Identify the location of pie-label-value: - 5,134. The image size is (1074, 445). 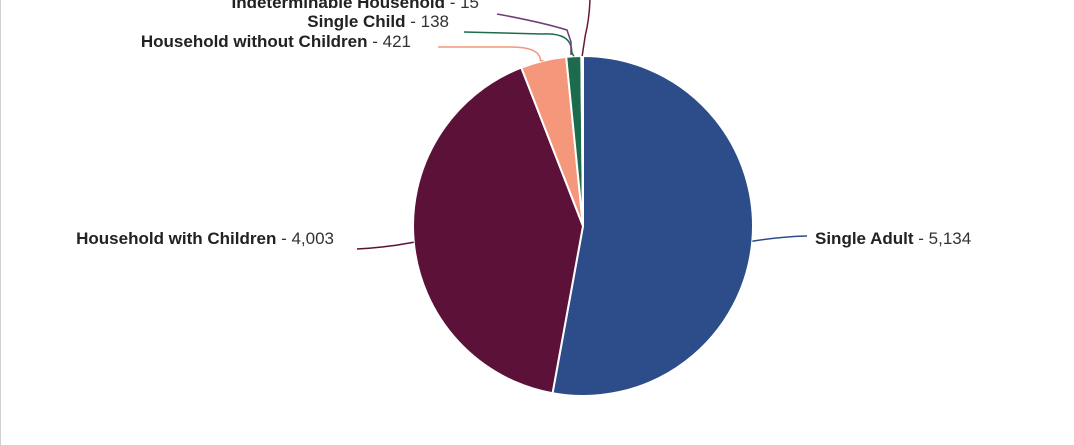
(943, 238).